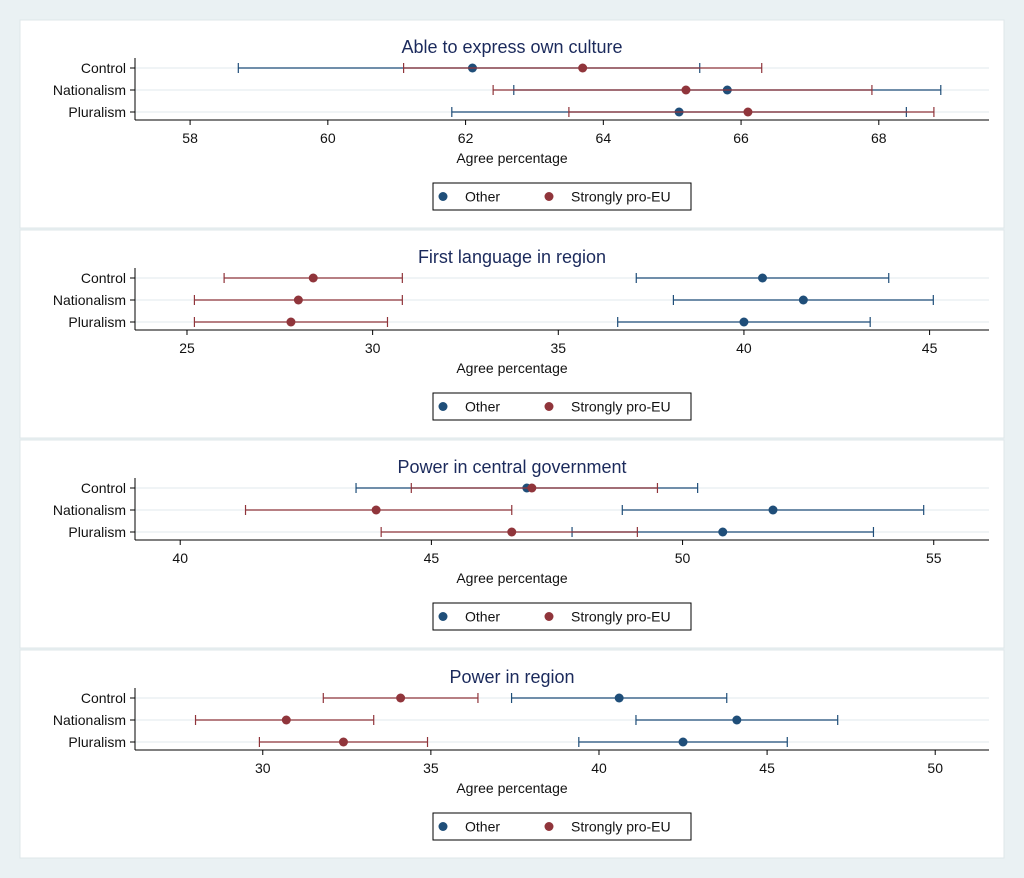 This screenshot has height=878, width=1024. Describe the element at coordinates (934, 558) in the screenshot. I see `x-tick-label: 55` at that location.